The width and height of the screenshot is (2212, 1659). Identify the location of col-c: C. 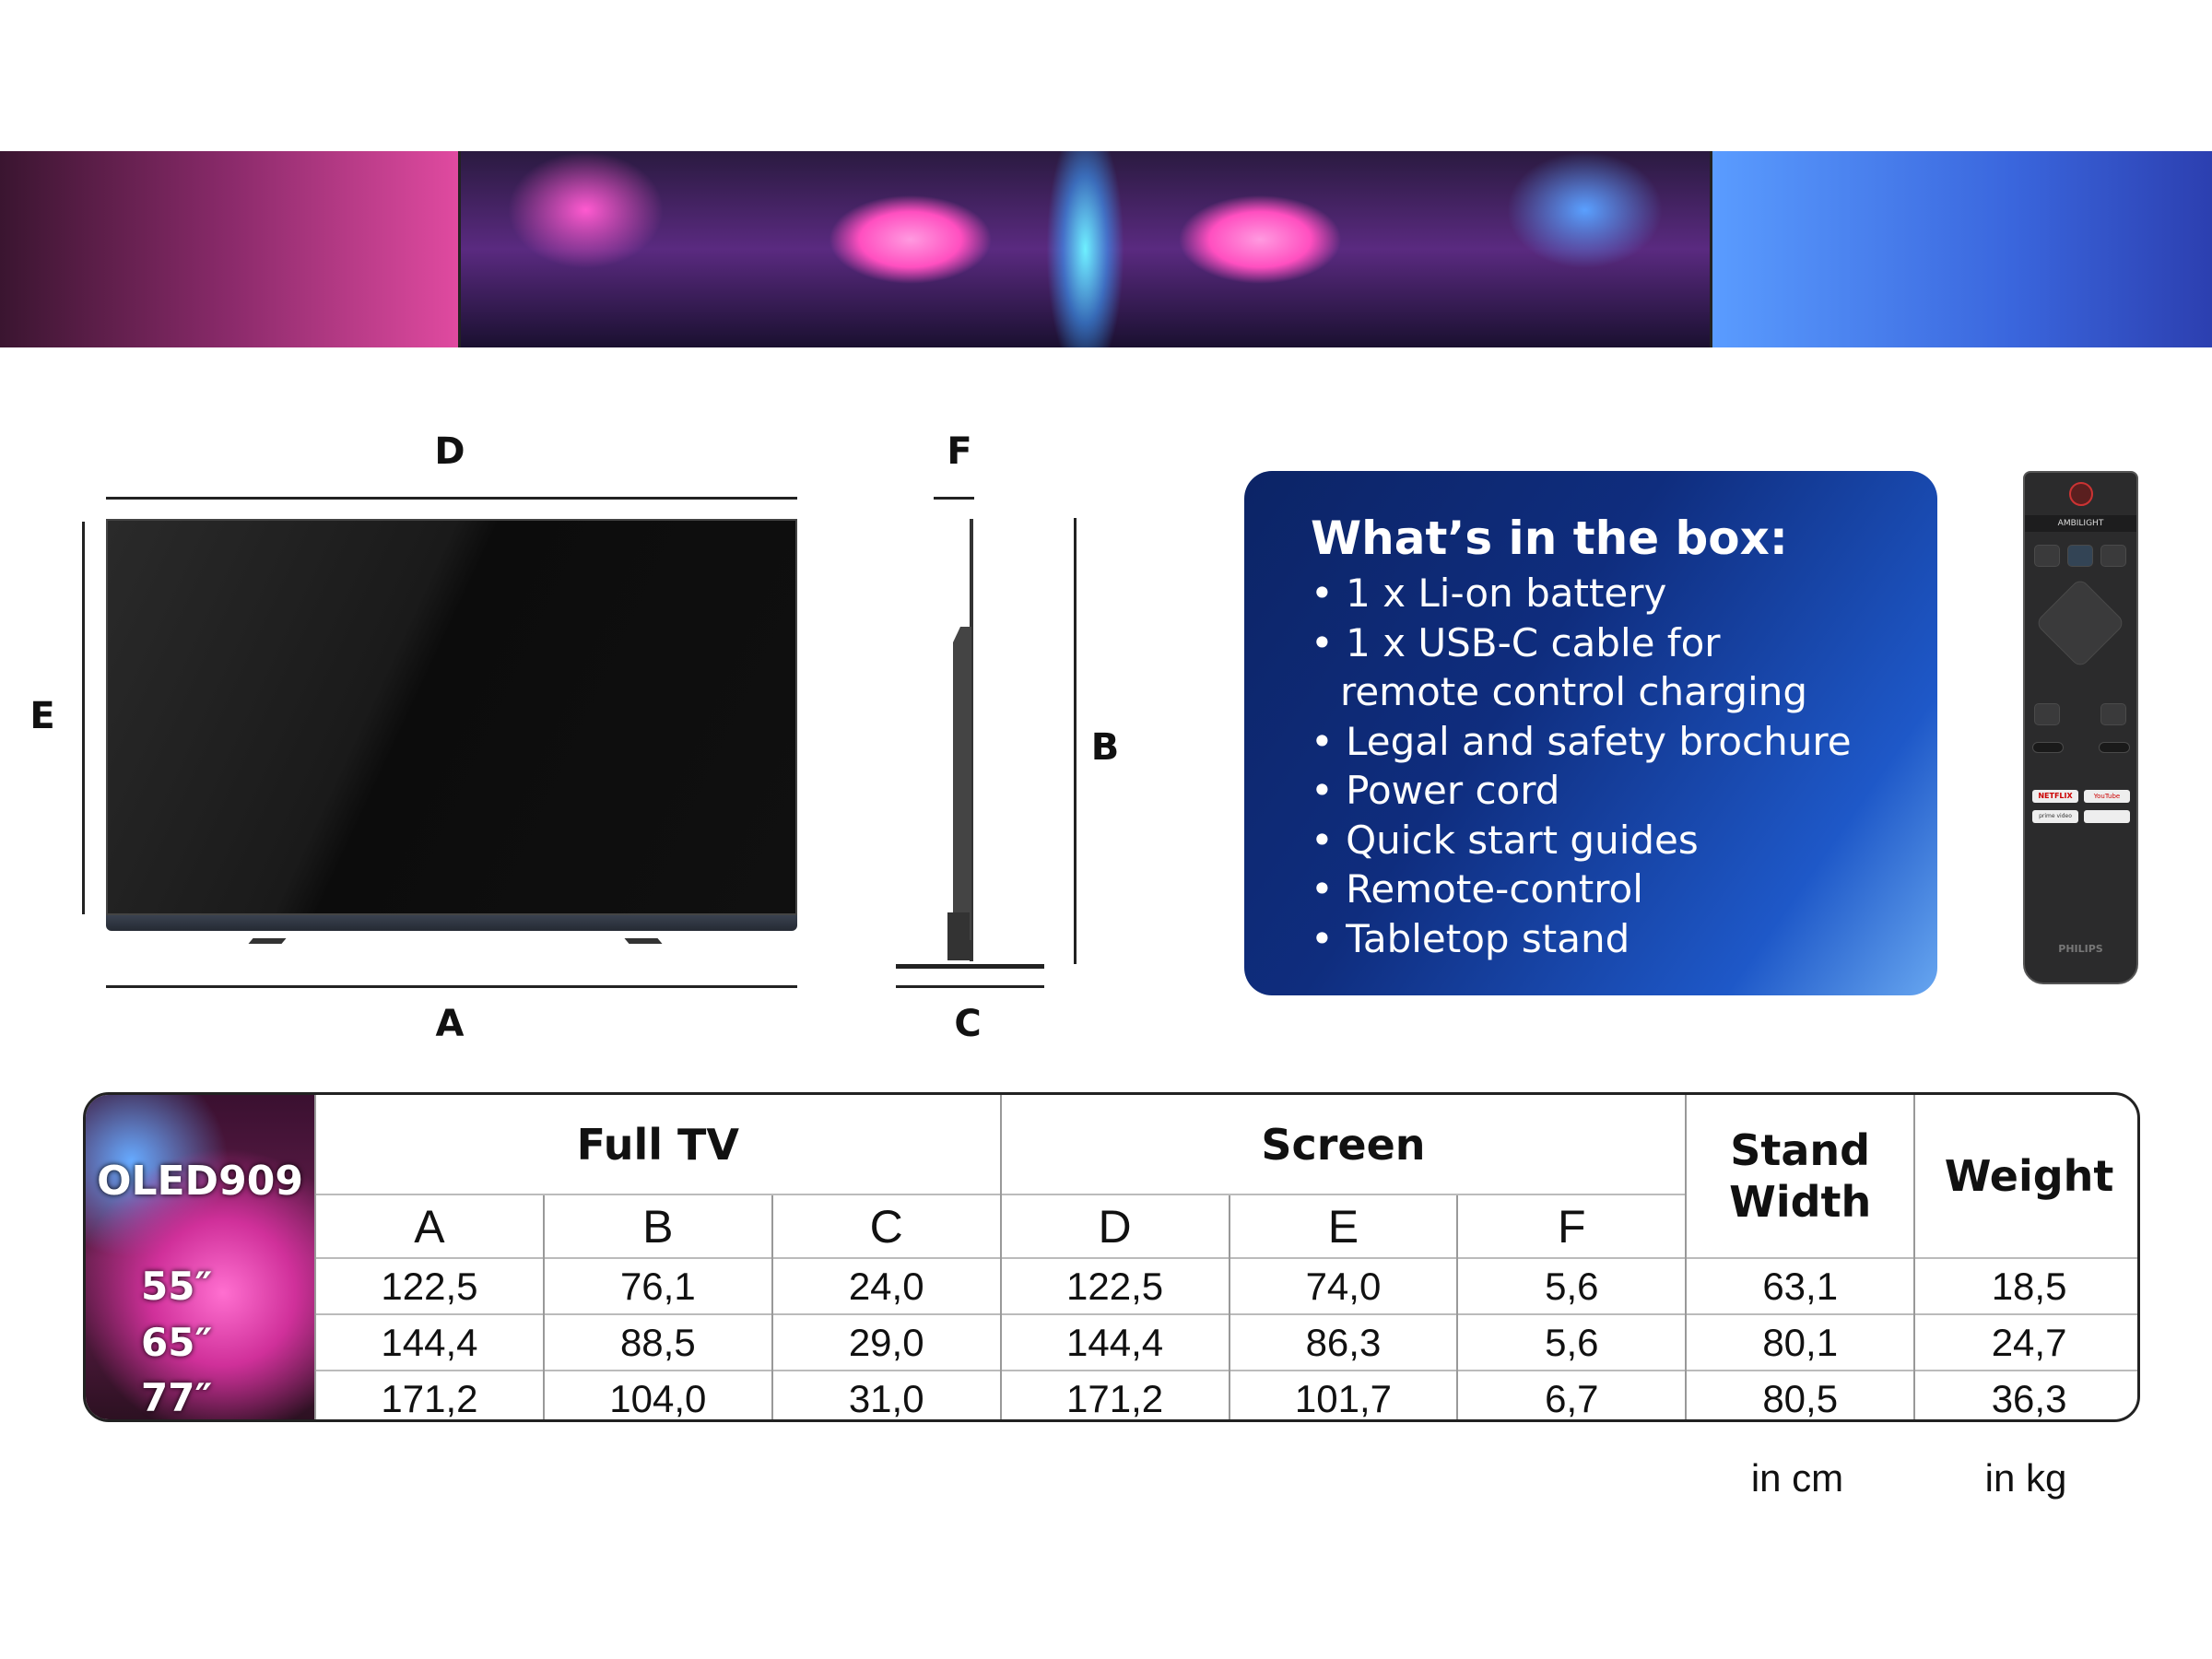
(886, 1226).